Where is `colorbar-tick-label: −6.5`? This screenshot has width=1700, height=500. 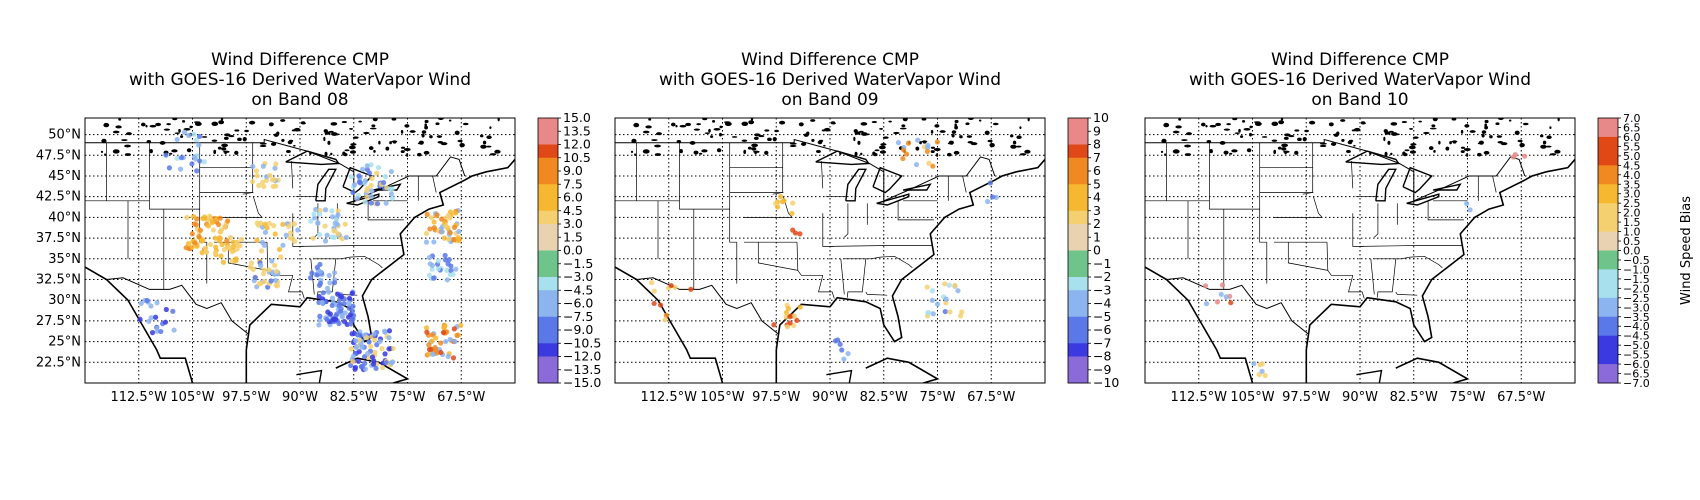 colorbar-tick-label: −6.5 is located at coordinates (1636, 374).